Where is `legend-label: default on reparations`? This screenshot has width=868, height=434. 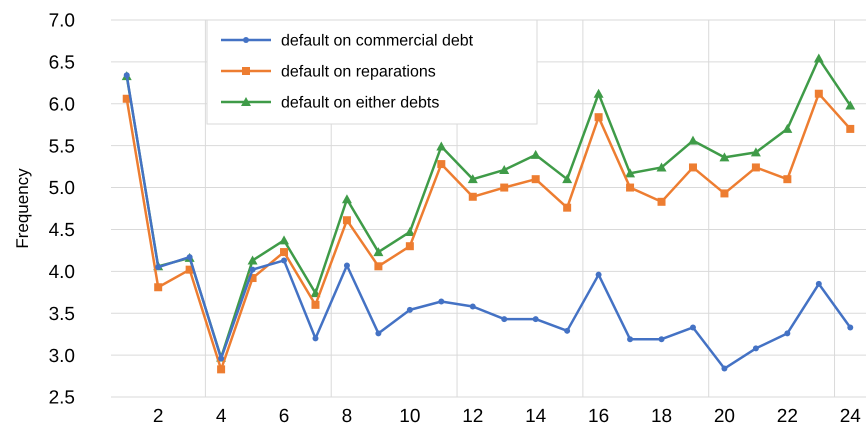
legend-label: default on reparations is located at coordinates (358, 72).